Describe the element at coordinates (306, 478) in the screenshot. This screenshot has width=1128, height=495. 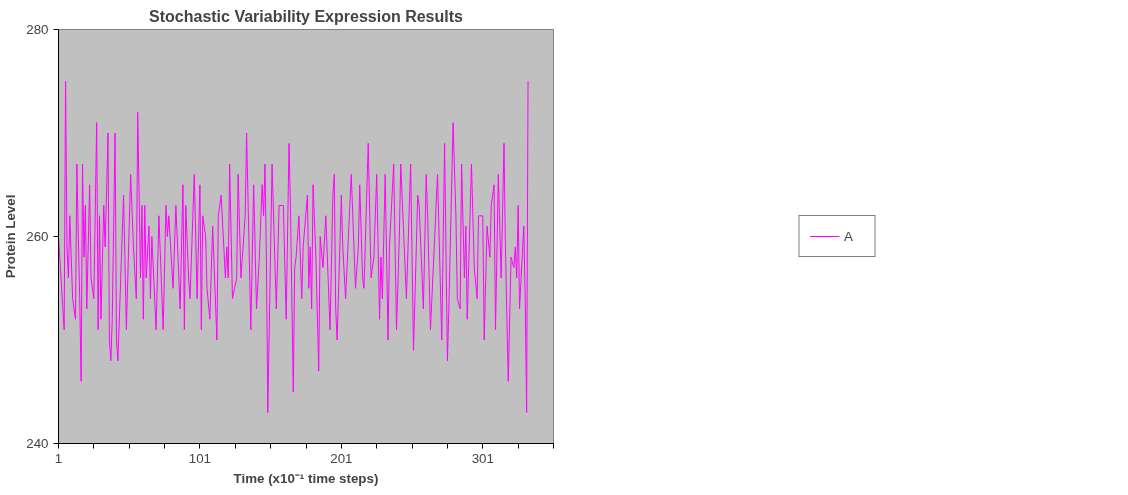
I see `x-axis-title: Time (x10⁻¹ time steps)` at that location.